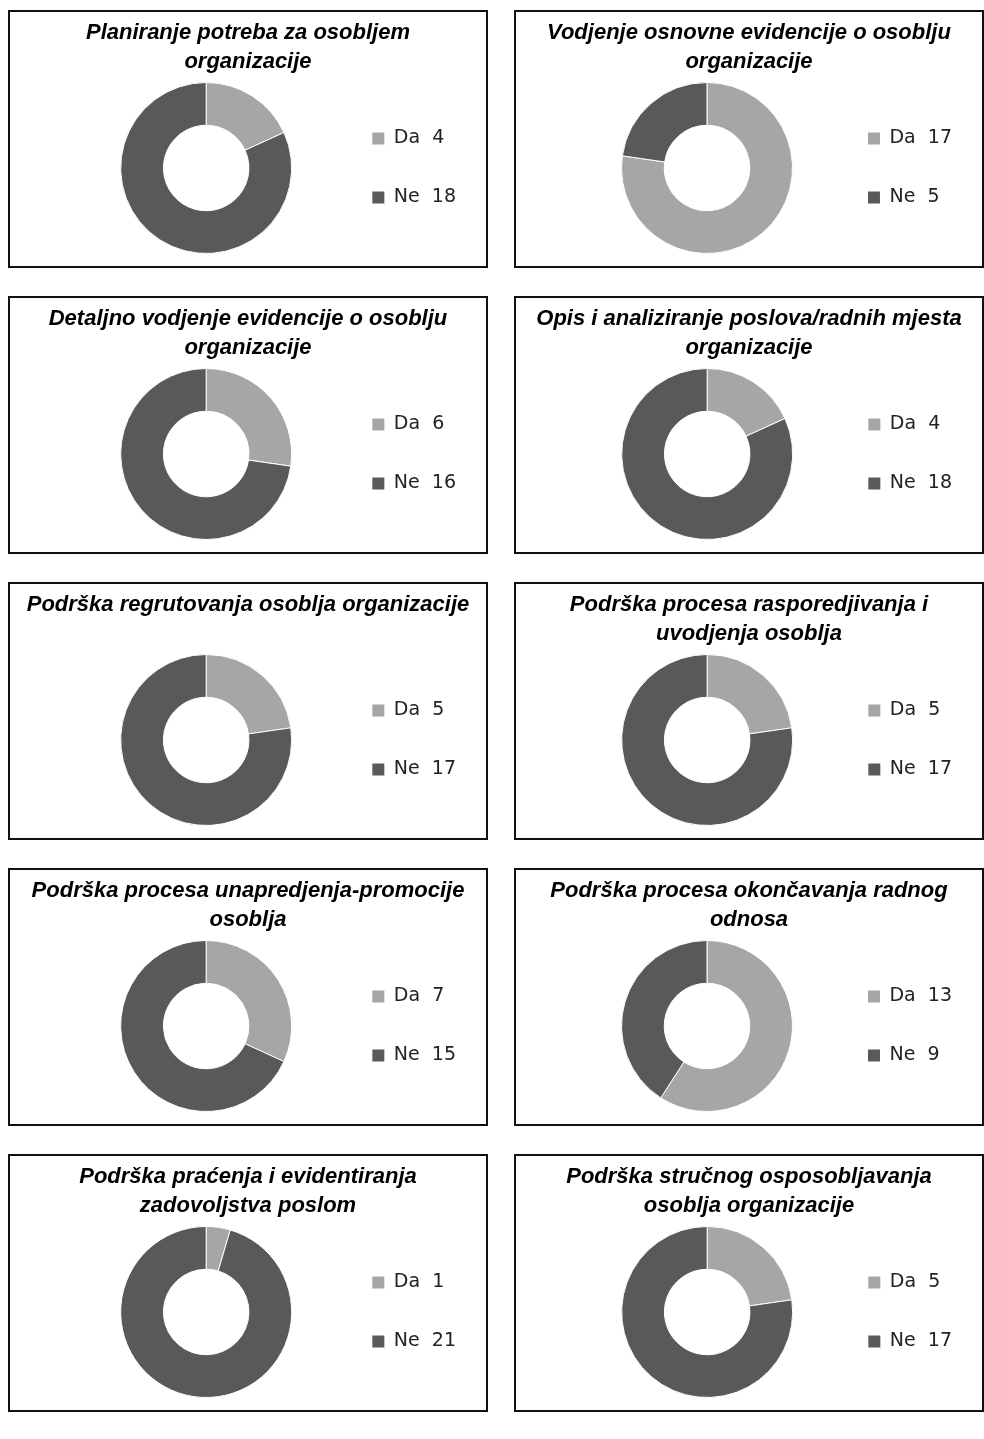  I want to click on legend-label: Da 13, so click(920, 994).